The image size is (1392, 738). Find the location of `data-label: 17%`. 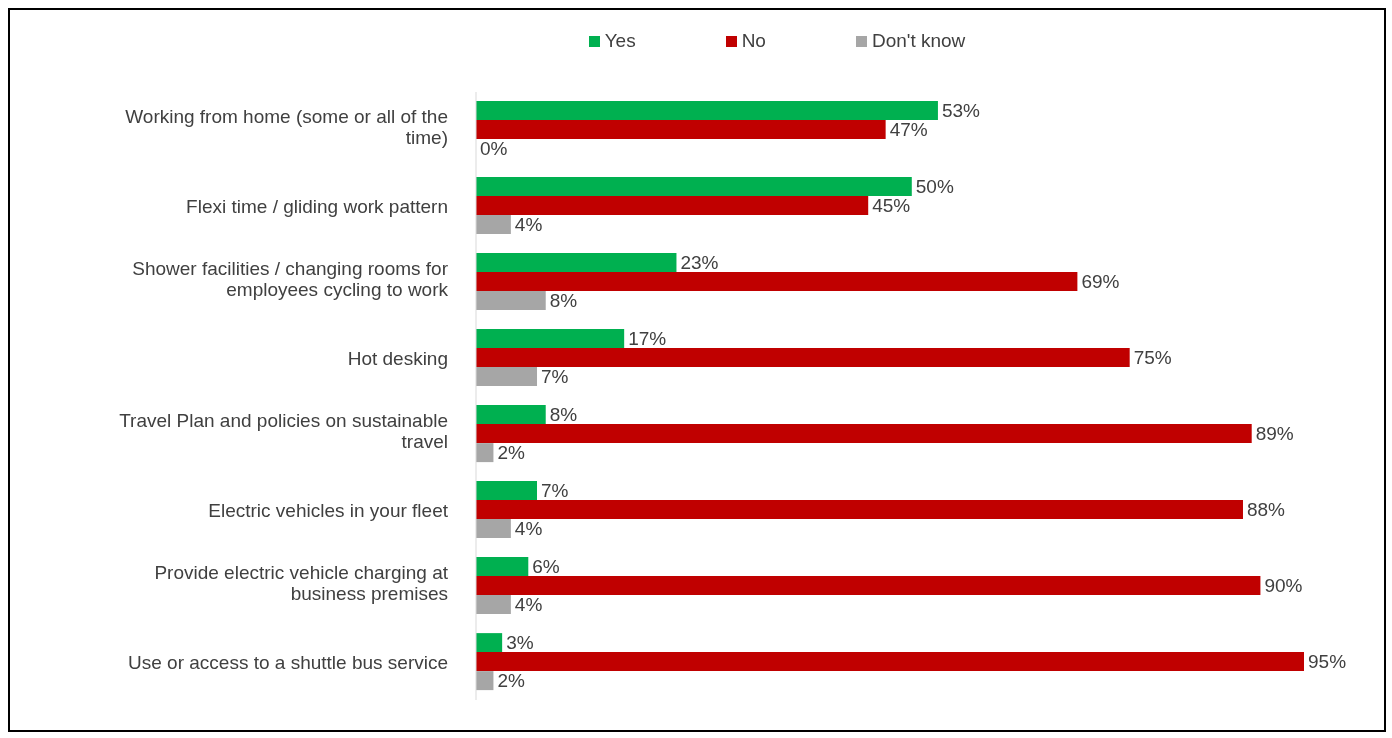

data-label: 17% is located at coordinates (647, 339).